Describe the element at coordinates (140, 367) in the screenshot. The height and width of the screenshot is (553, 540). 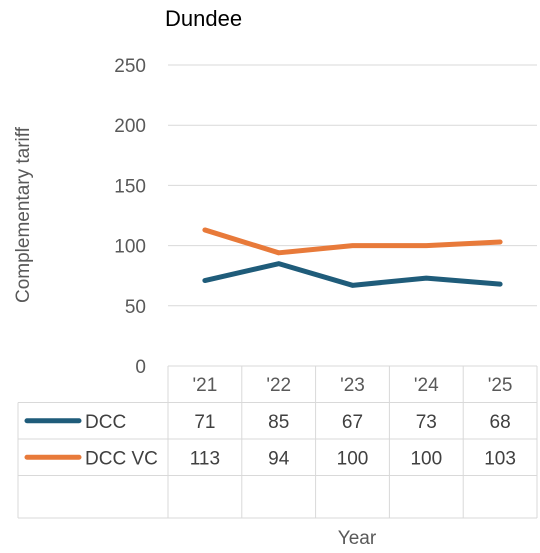
I see `y-tick-label: 0` at that location.